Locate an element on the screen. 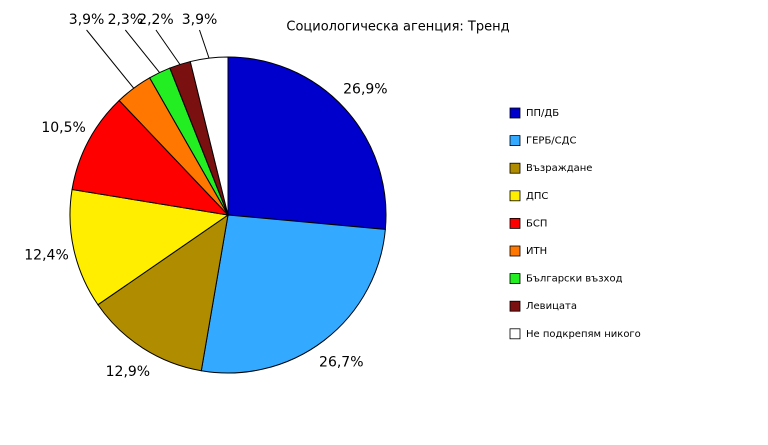 The height and width of the screenshot is (445, 768). data-label: 26,7% is located at coordinates (341, 363).